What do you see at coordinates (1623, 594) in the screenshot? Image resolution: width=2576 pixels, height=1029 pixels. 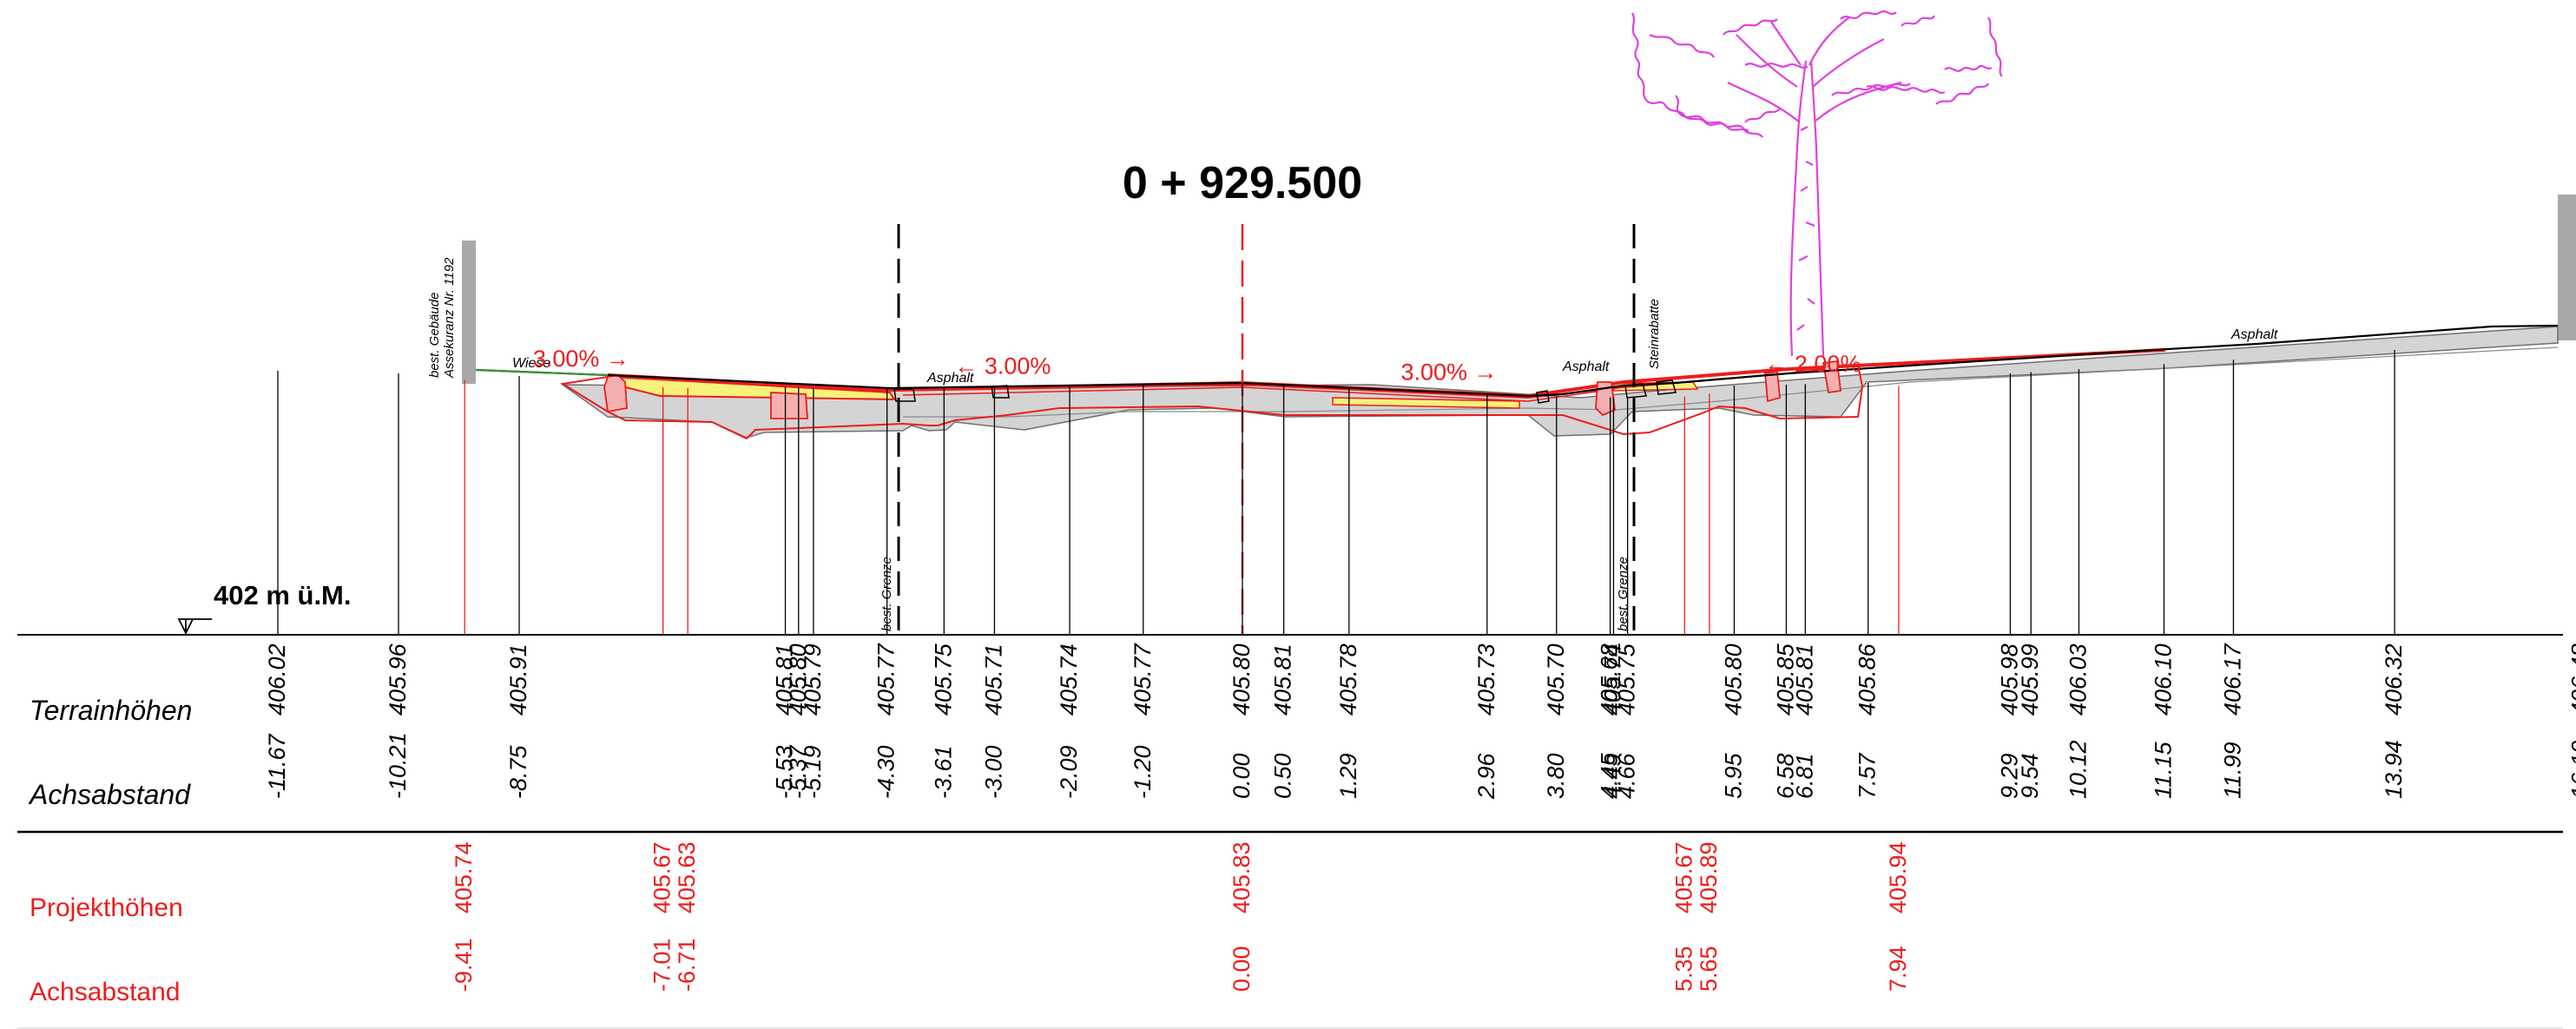 I see `boundary-label-right: best. Grenze` at bounding box center [1623, 594].